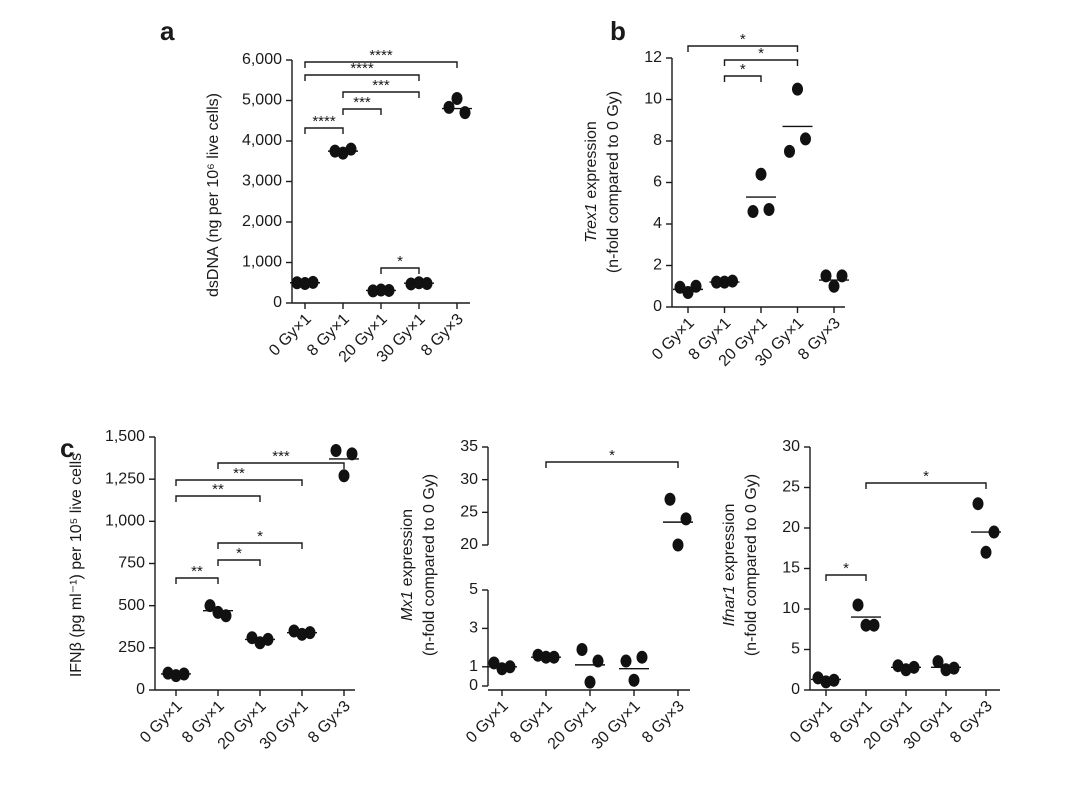 Image resolution: width=1080 pixels, height=790 pixels. I want to click on panel-letter: a, so click(167, 31).